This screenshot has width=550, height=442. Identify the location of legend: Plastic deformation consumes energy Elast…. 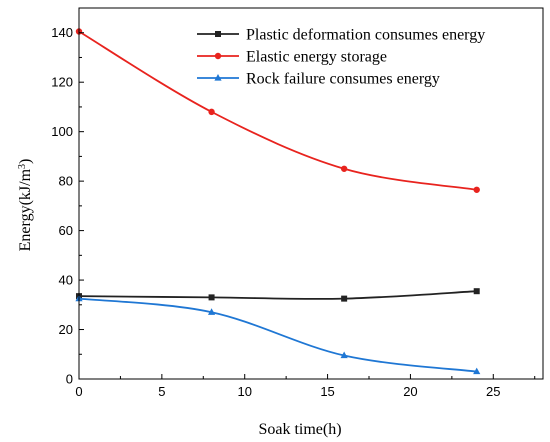
(341, 57).